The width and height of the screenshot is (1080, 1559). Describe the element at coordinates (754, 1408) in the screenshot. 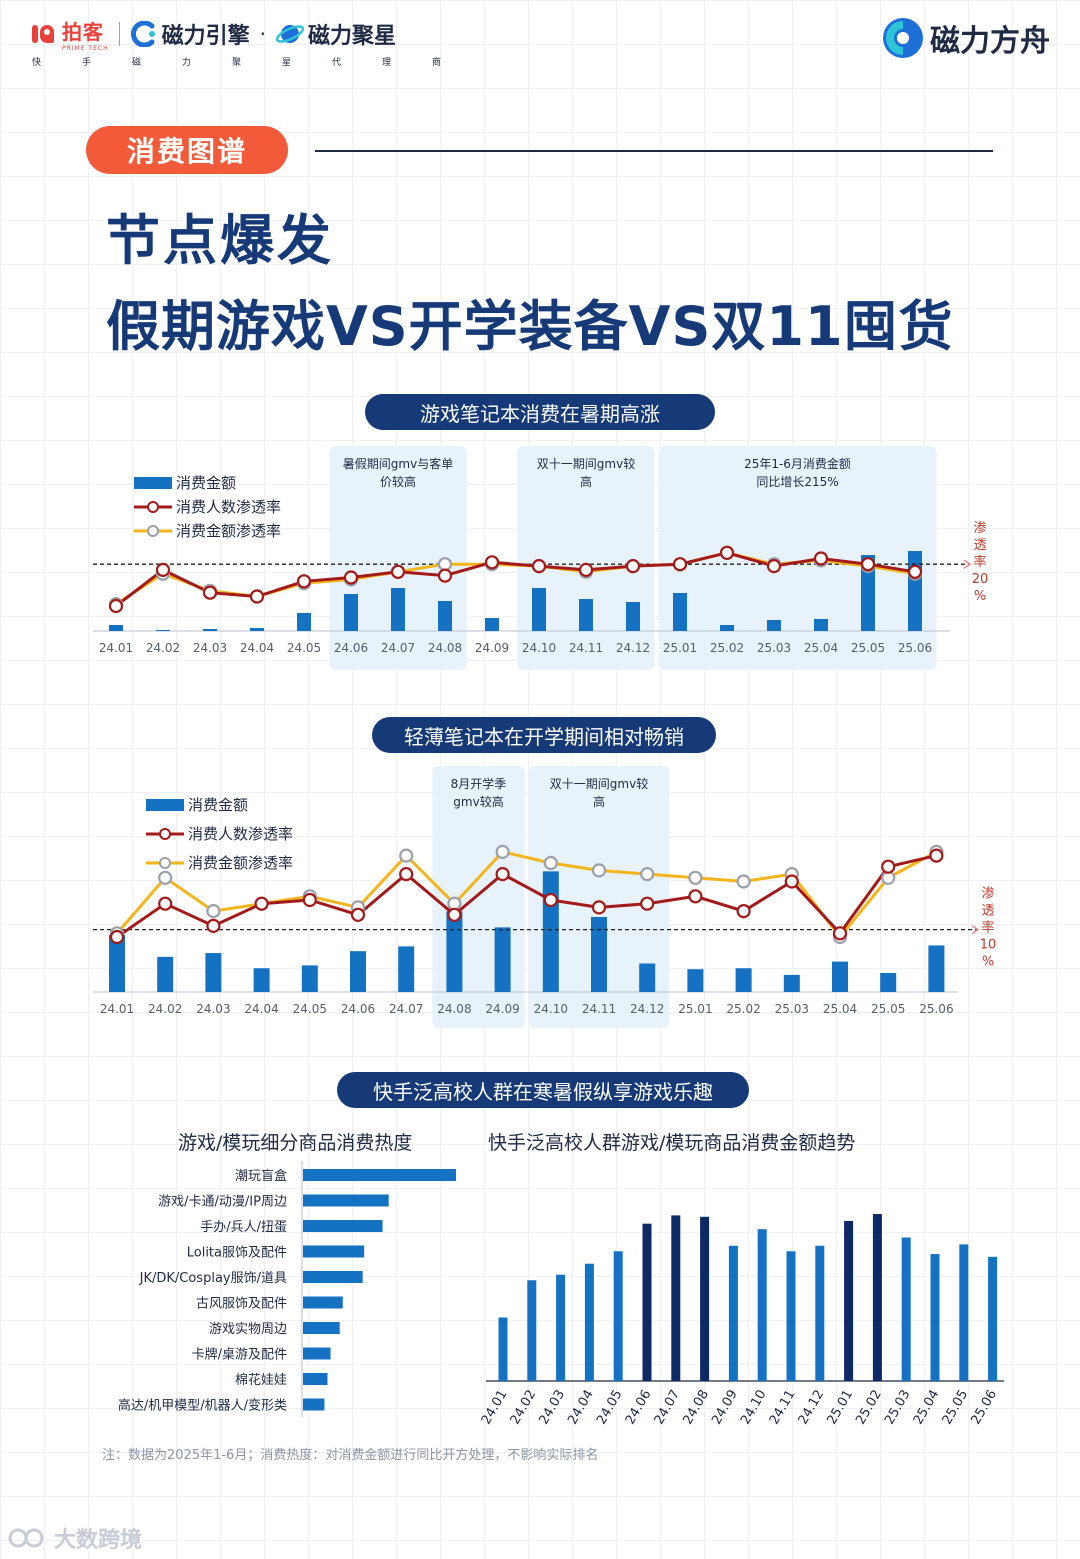

I see `trend-x-label: 24.10` at that location.